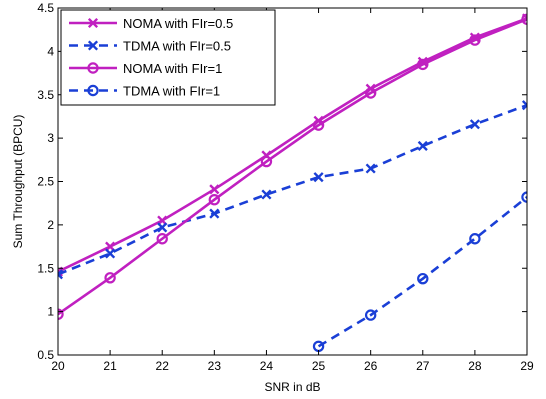 This screenshot has height=399, width=546. I want to click on y-tick-label: 1, so click(50, 312).